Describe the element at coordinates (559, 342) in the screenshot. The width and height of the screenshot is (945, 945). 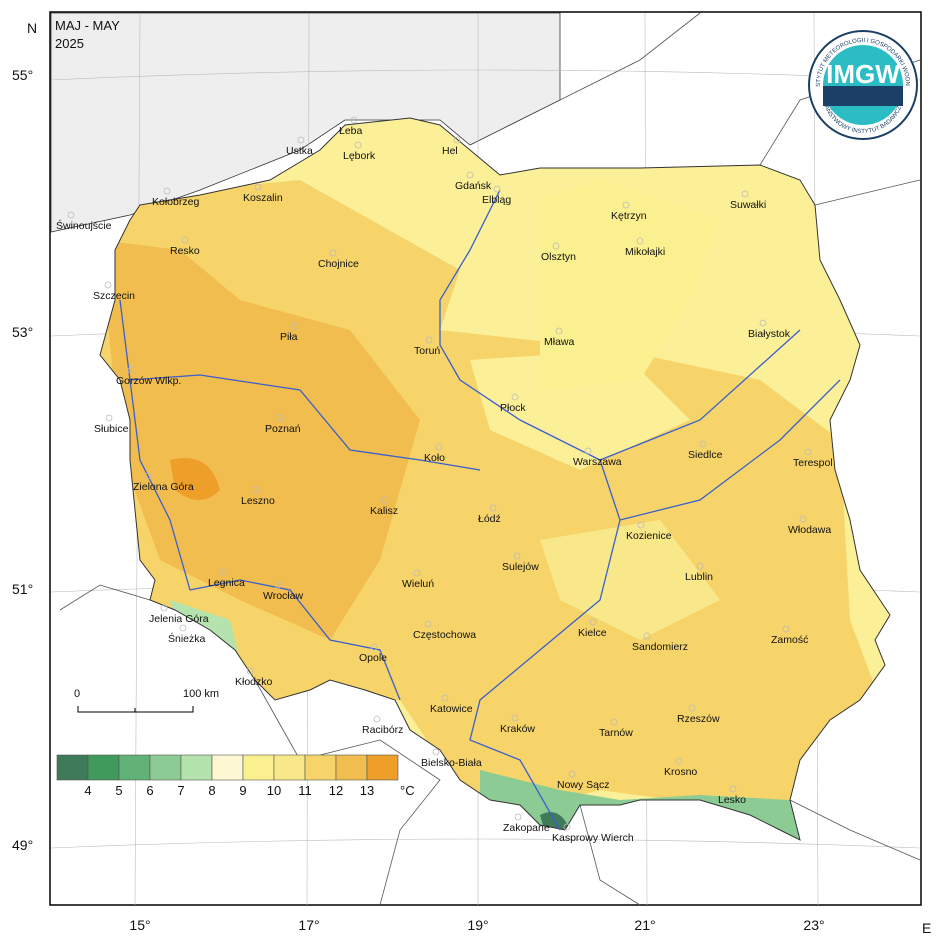
I see `city-label: Mława` at that location.